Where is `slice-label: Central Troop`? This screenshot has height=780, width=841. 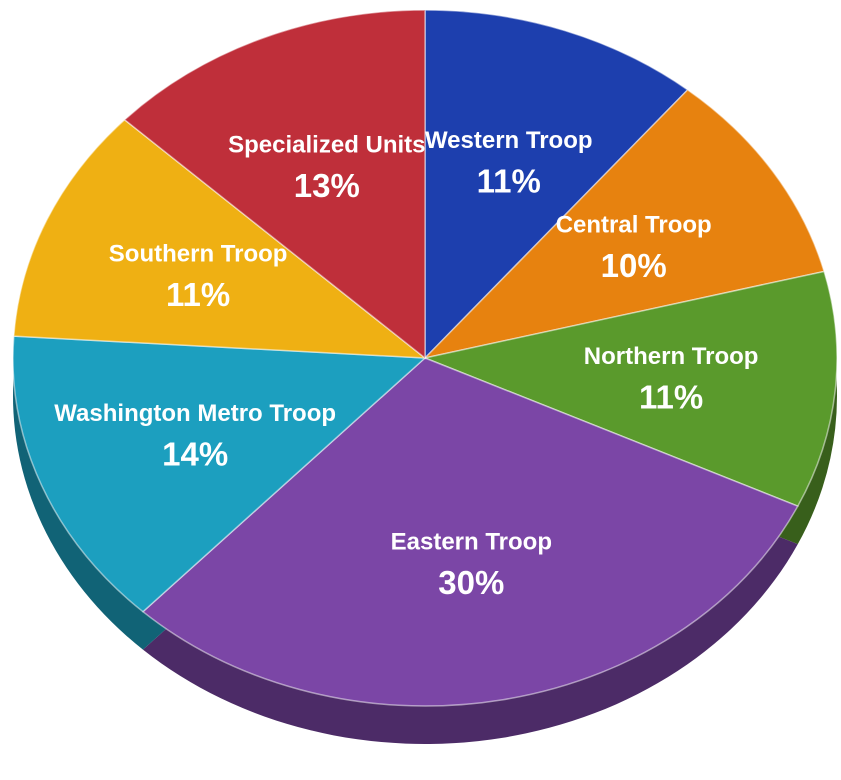
slice-label: Central Troop is located at coordinates (634, 224).